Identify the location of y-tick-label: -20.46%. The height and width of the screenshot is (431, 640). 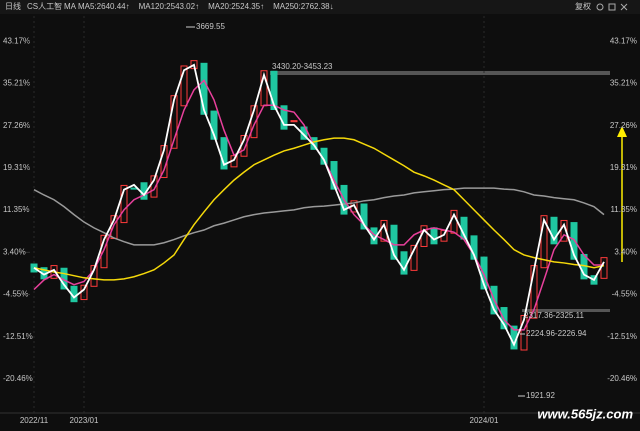
(18, 378).